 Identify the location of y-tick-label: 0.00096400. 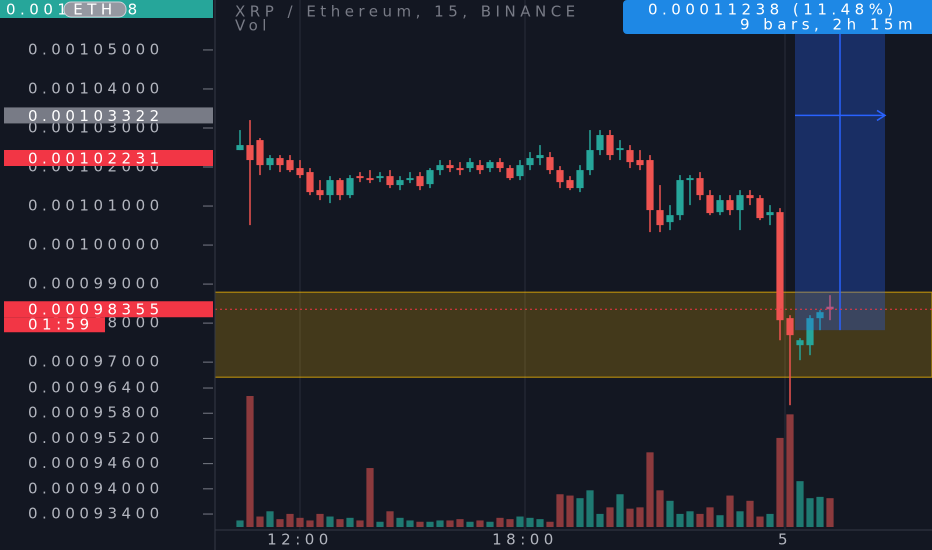
(96, 388).